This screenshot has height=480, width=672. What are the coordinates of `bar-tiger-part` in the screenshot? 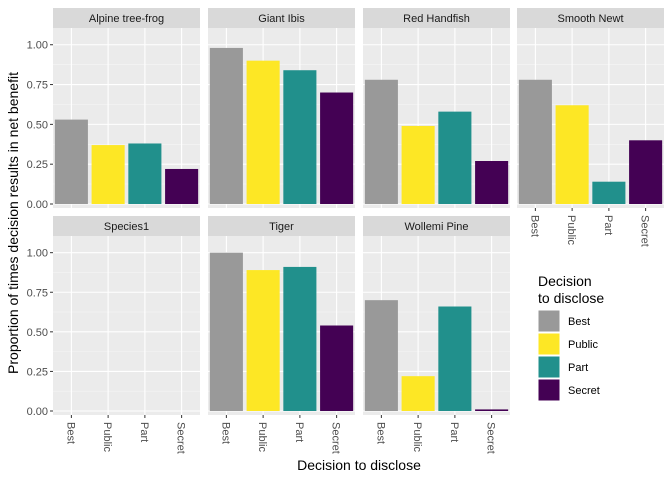 It's located at (300, 338).